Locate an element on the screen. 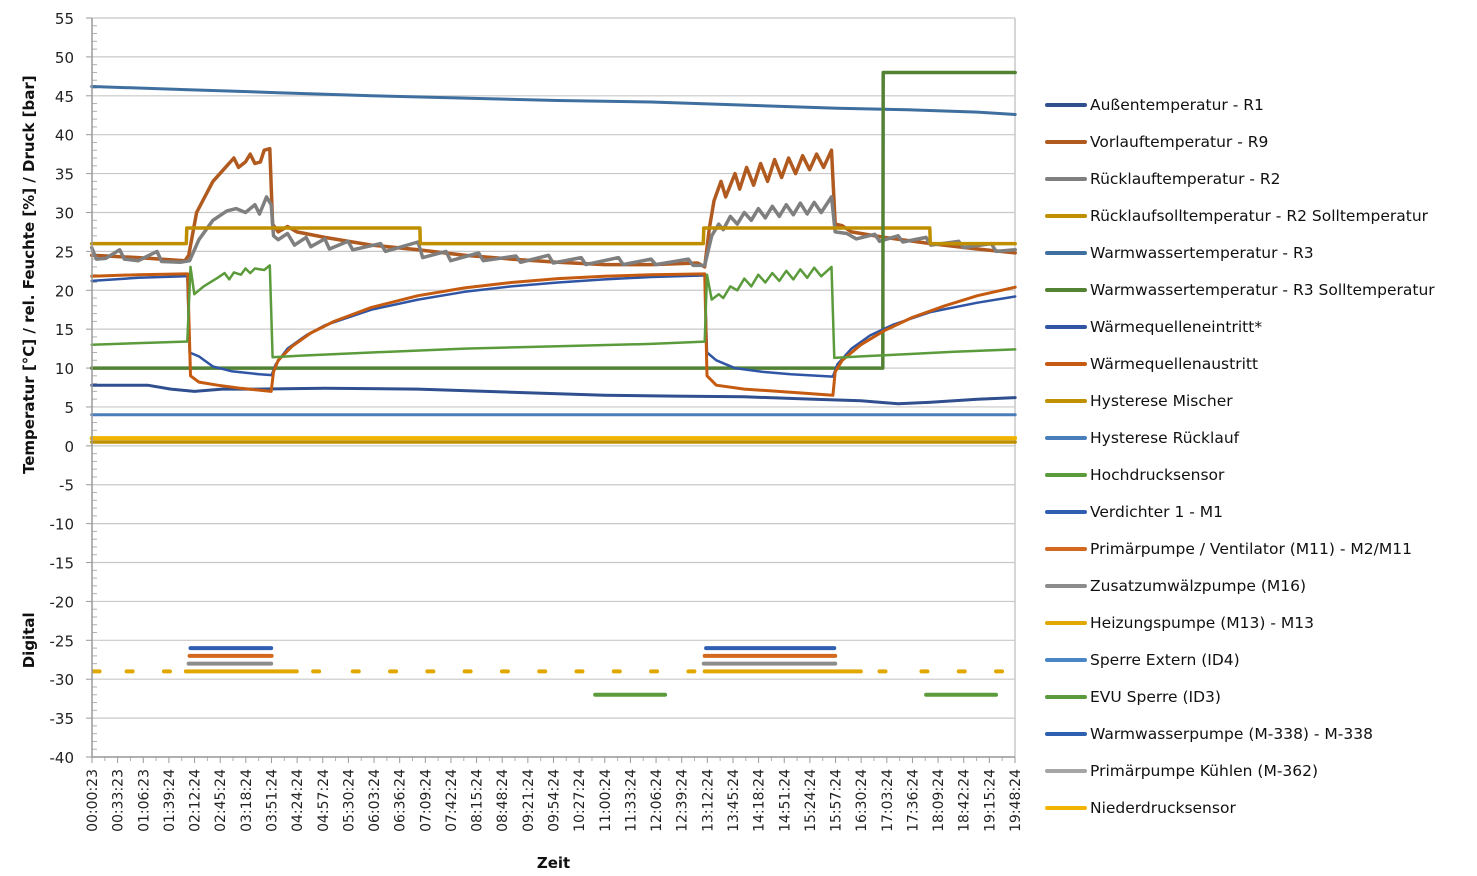  legend-item: Primärpumpe / Ventilator (M11) - M2/M11 is located at coordinates (1260, 548).